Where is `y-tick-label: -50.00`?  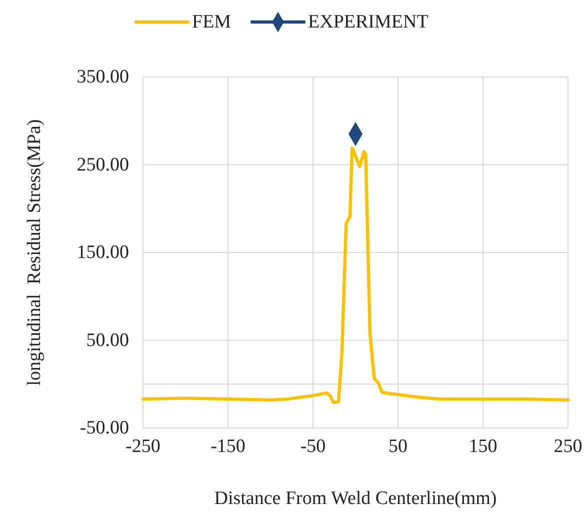
y-tick-label: -50.00 is located at coordinates (104, 428).